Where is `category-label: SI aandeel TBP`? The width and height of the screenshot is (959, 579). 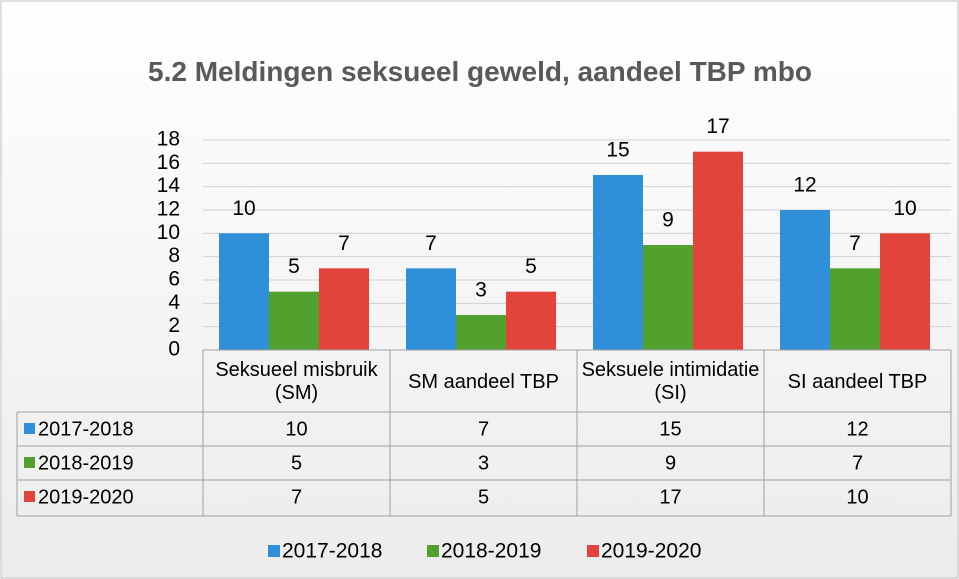 category-label: SI aandeel TBP is located at coordinates (857, 381).